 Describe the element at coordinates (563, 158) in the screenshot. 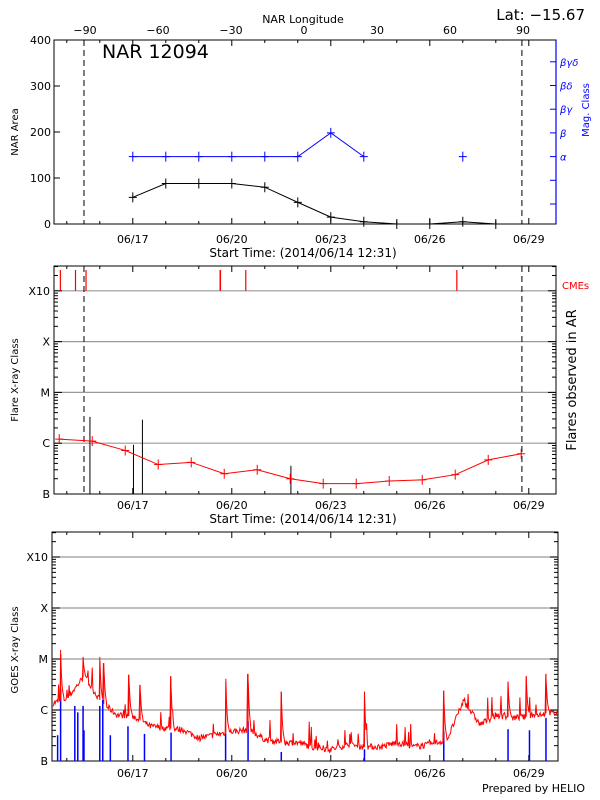

I see `mag-class-label: α` at that location.